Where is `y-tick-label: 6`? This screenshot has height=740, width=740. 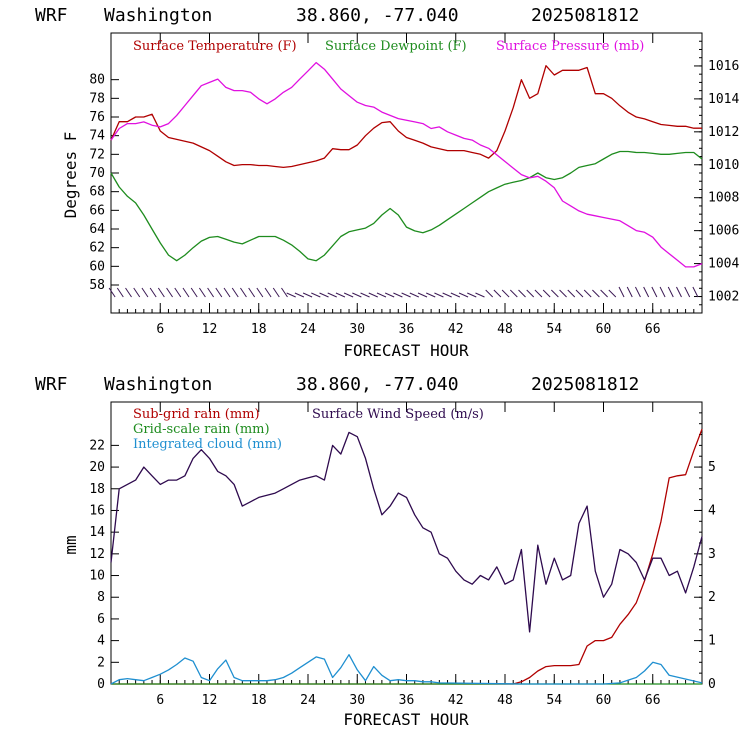
y-tick-label: 6 is located at coordinates (101, 619).